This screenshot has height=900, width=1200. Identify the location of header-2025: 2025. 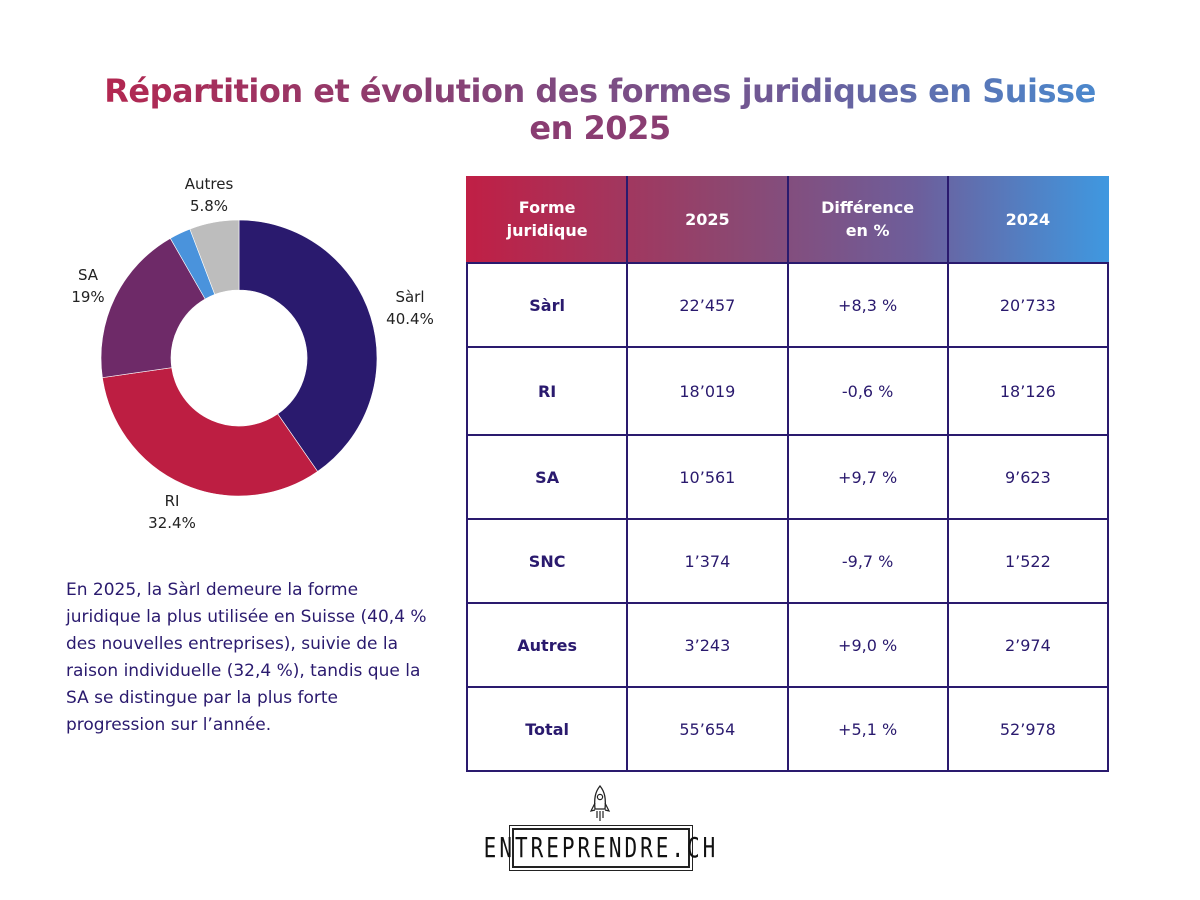
(707, 220).